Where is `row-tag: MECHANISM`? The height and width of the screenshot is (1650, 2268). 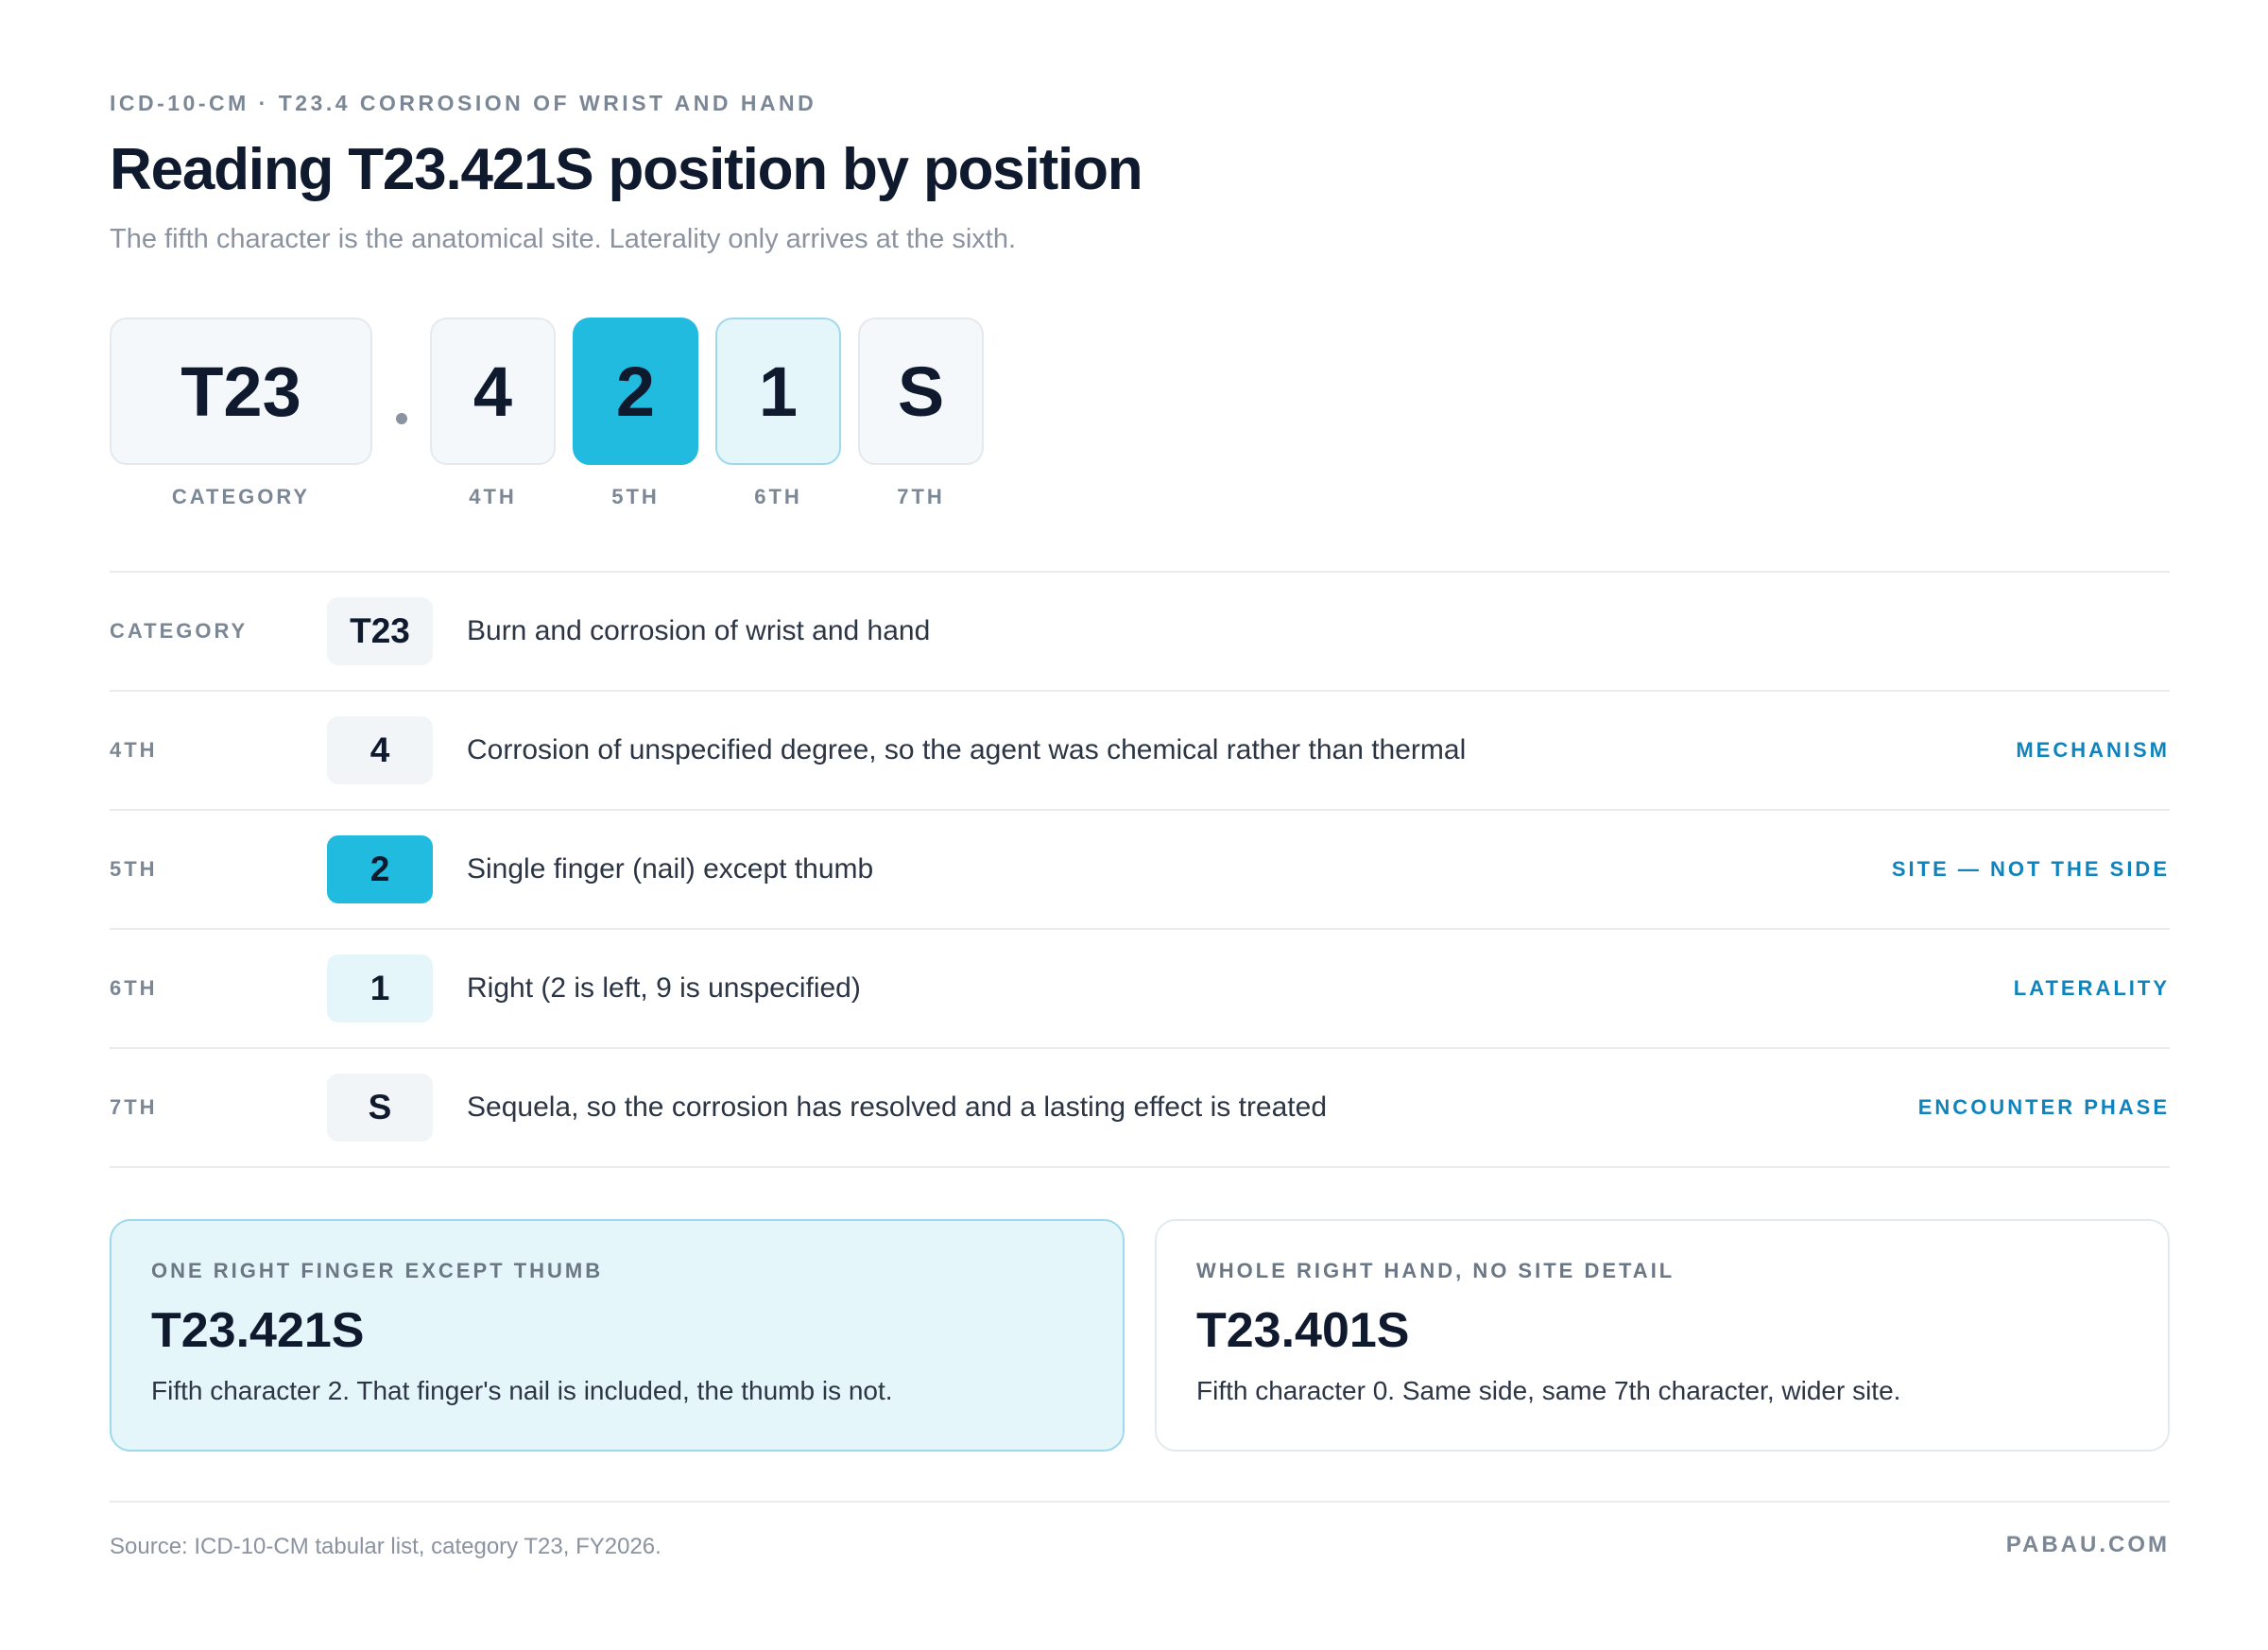 row-tag: MECHANISM is located at coordinates (2093, 750).